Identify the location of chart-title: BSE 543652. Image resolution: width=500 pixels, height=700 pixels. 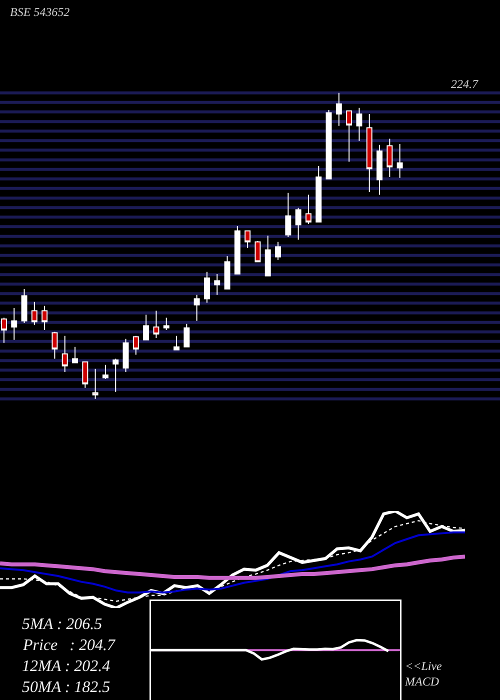
(40, 12).